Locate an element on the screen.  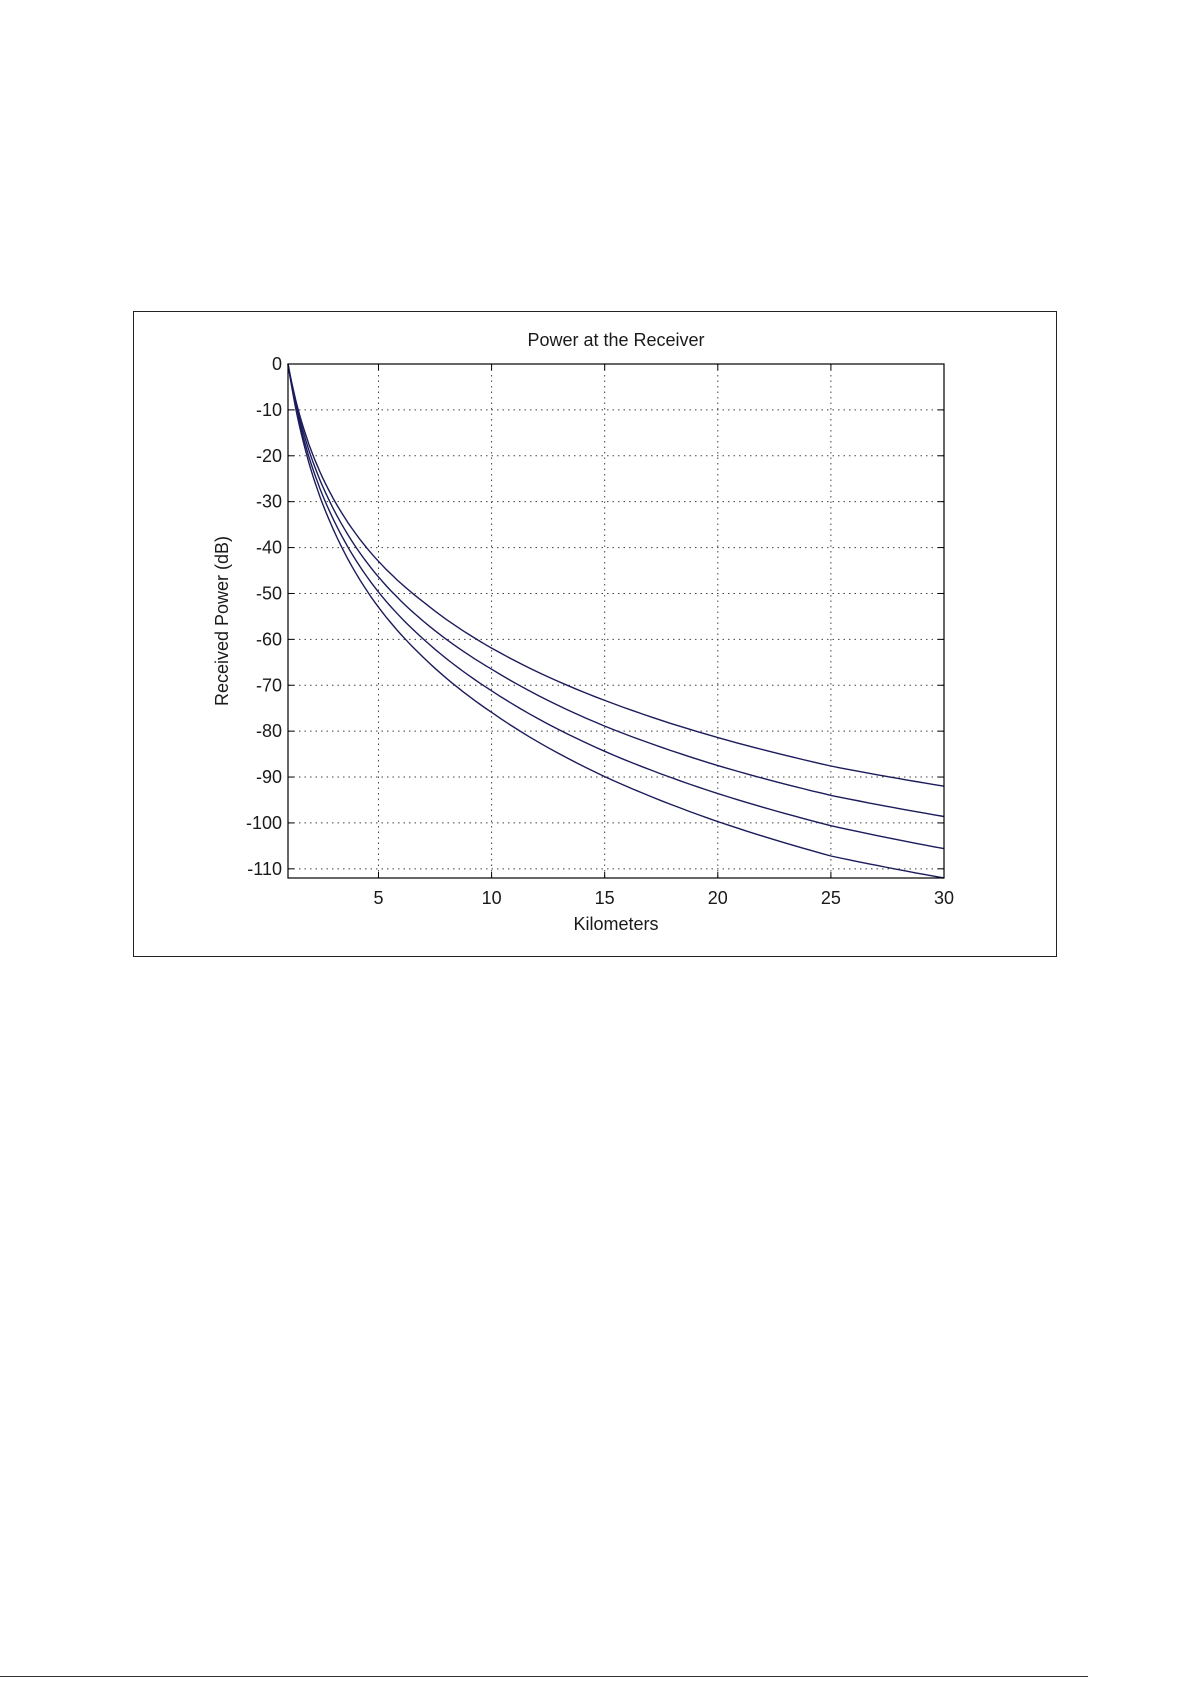
x-axis-label: Kilometers is located at coordinates (615, 924).